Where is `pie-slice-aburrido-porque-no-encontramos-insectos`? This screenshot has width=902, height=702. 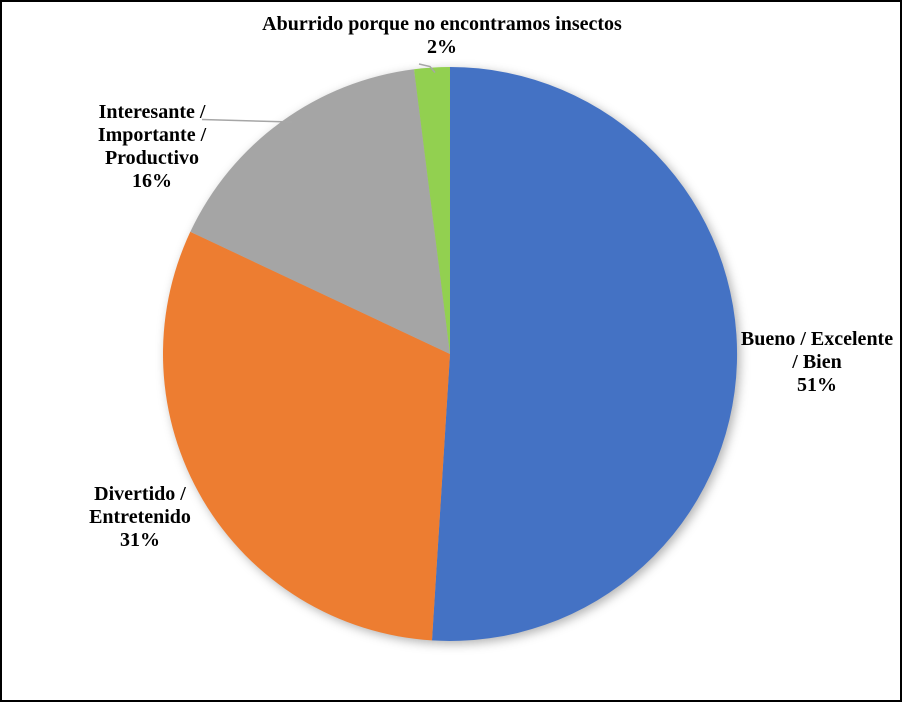
pie-slice-aburrido-porque-no-encontramos-insectos is located at coordinates (432, 210).